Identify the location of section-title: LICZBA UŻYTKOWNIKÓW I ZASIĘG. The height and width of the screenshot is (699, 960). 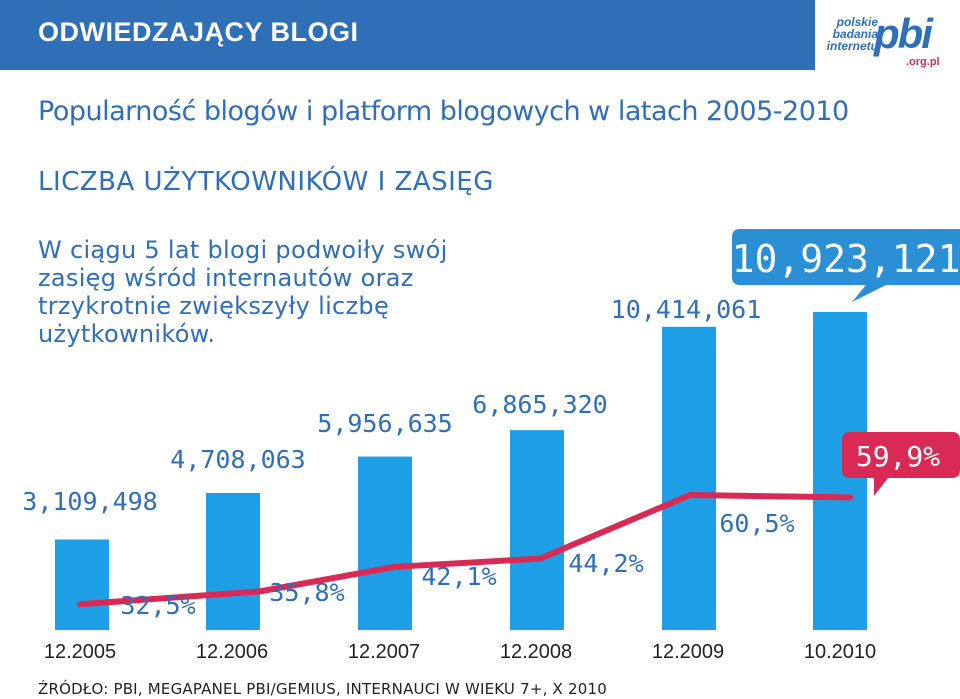
(266, 182).